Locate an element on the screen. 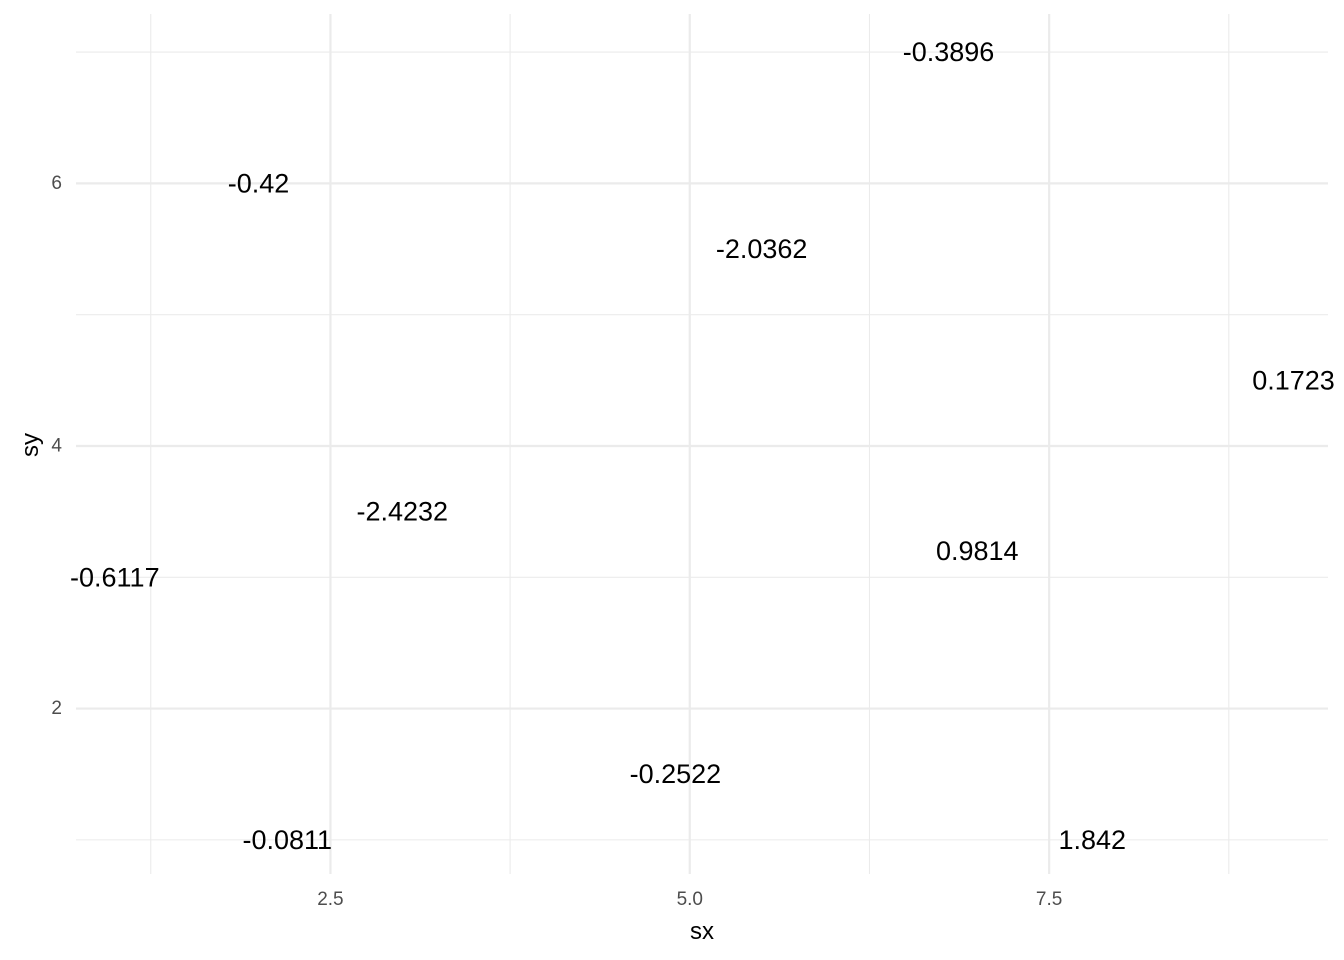 The height and width of the screenshot is (960, 1344). y-axis-ticks: 2 4 6 is located at coordinates (56, 446).